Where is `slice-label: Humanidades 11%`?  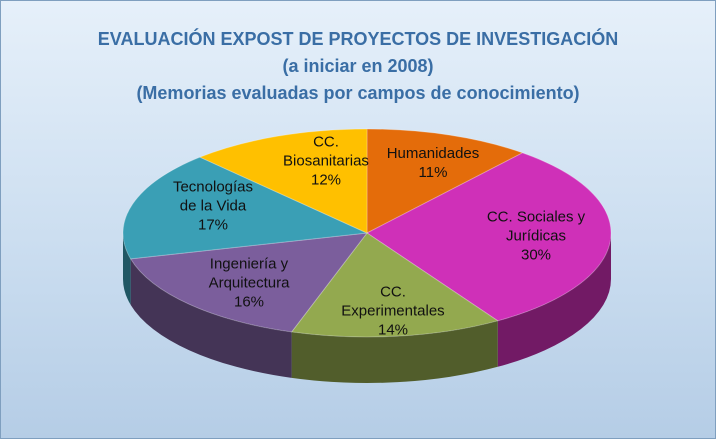
slice-label: Humanidades 11% is located at coordinates (433, 163).